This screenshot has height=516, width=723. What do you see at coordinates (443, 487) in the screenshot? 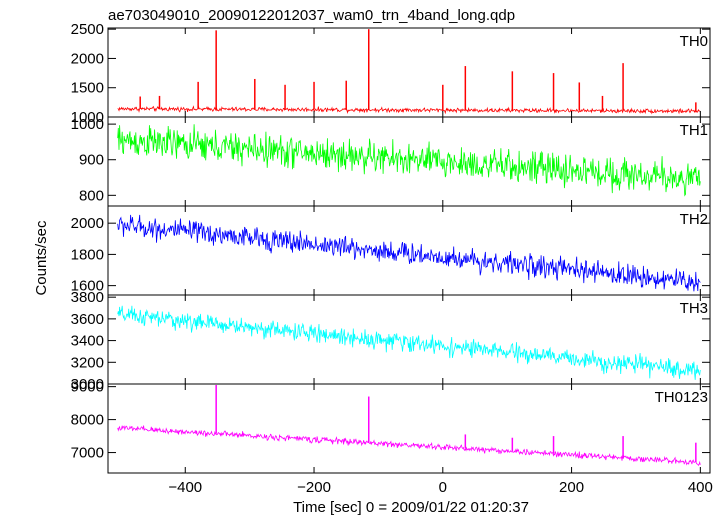
I see `x-tick-label: 0` at bounding box center [443, 487].